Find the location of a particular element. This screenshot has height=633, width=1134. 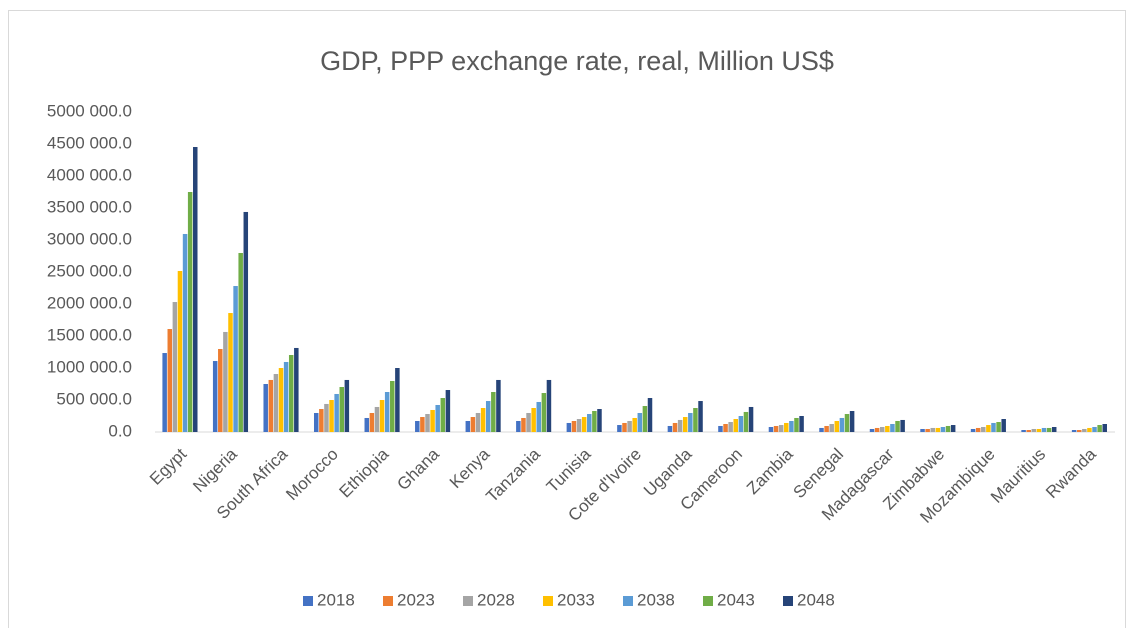

x-tick-label: Egypt is located at coordinates (168, 466).